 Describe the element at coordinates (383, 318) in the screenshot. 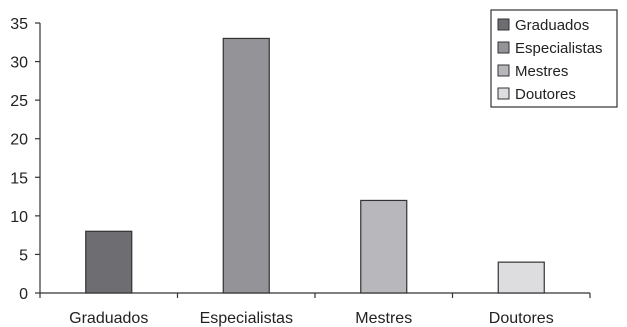

I see `x-tick-label: Mestres` at that location.